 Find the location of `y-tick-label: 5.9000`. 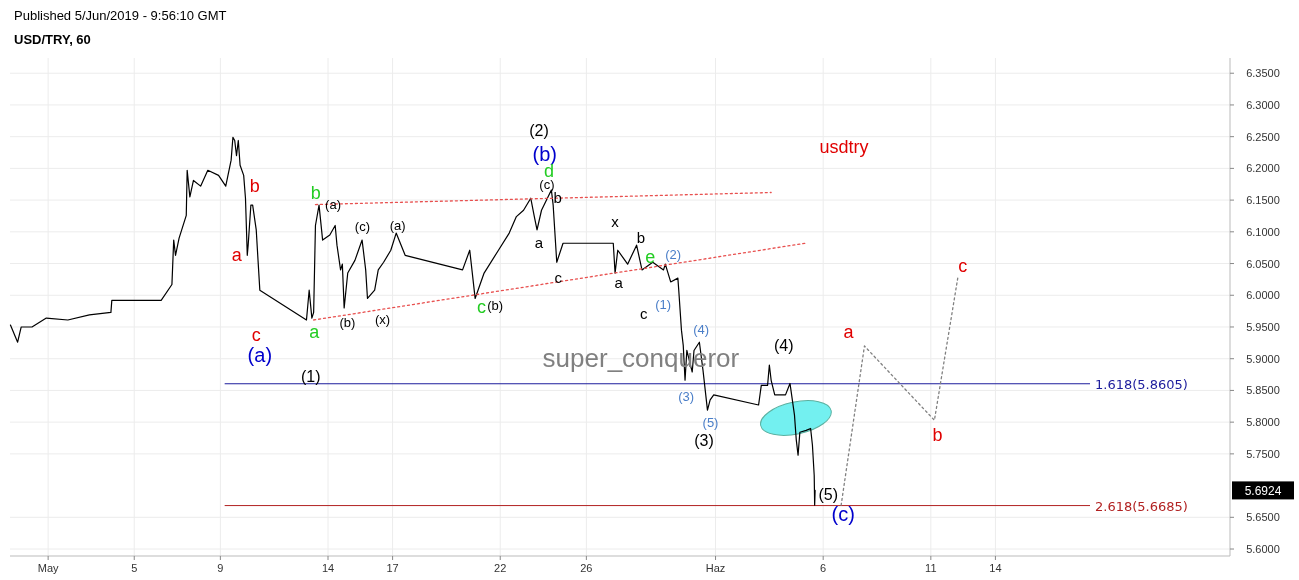

y-tick-label: 5.9000 is located at coordinates (1263, 358).